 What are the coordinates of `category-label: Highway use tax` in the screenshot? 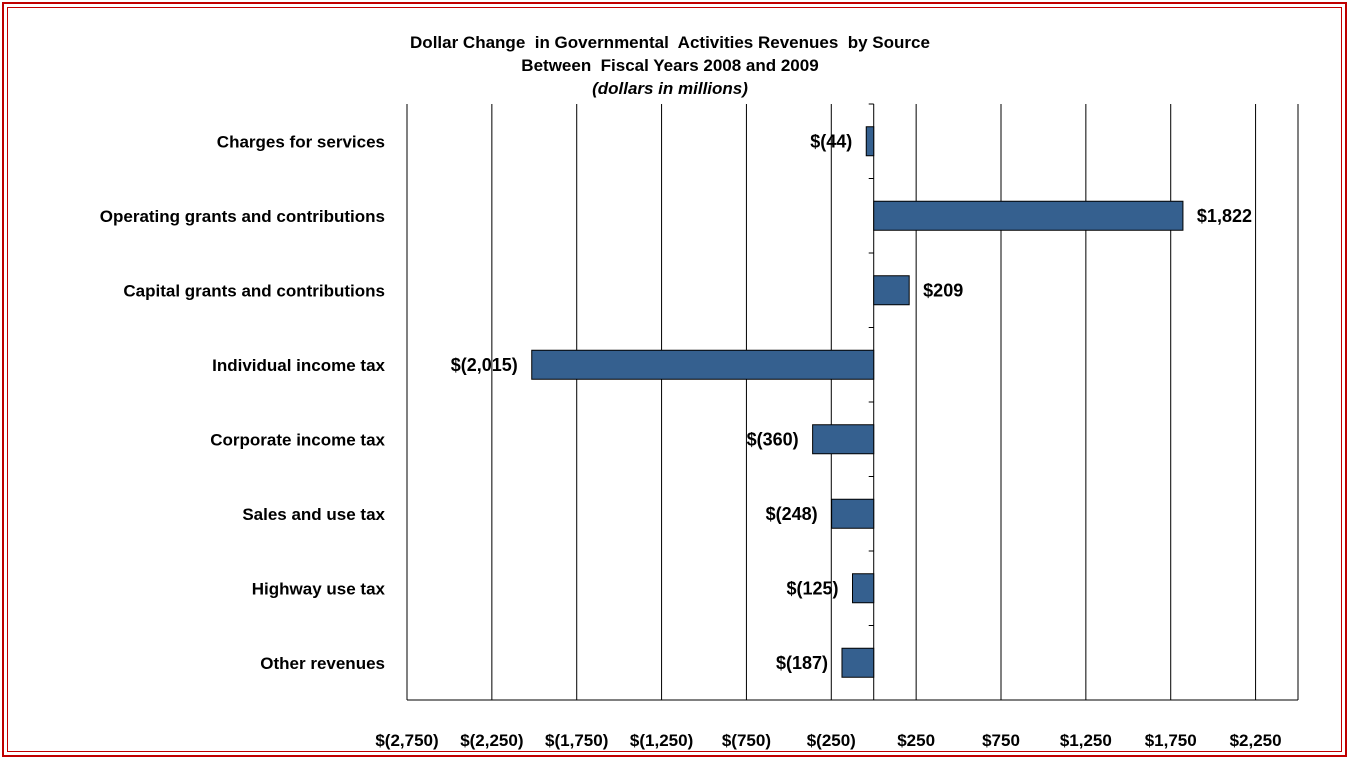 It's located at (319, 588).